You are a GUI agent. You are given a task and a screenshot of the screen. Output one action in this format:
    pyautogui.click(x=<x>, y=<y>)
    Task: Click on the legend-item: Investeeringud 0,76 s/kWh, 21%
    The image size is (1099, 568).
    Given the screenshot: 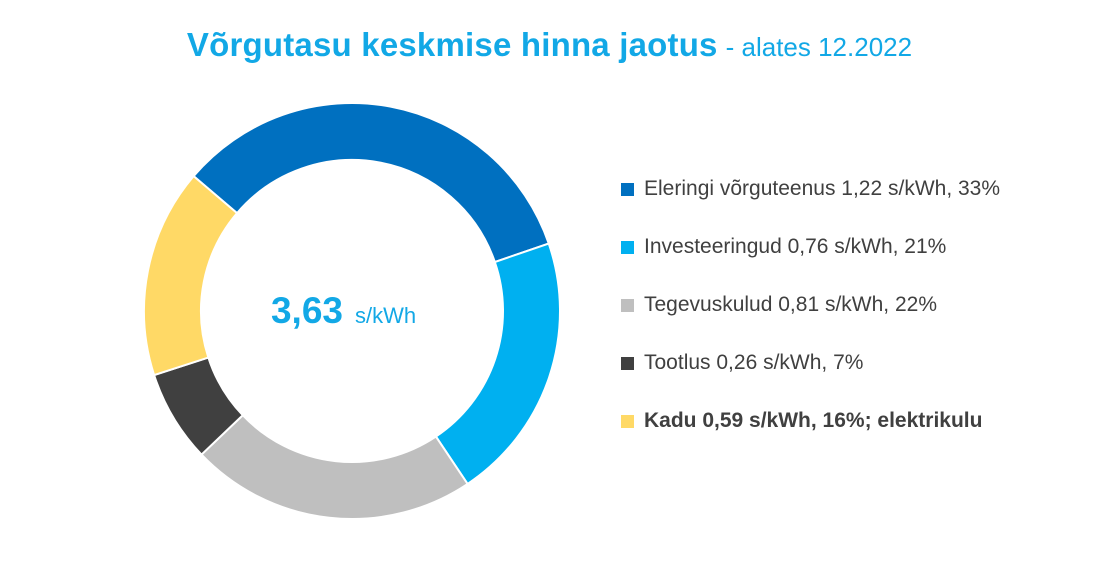 What is the action you would take?
    pyautogui.click(x=856, y=247)
    